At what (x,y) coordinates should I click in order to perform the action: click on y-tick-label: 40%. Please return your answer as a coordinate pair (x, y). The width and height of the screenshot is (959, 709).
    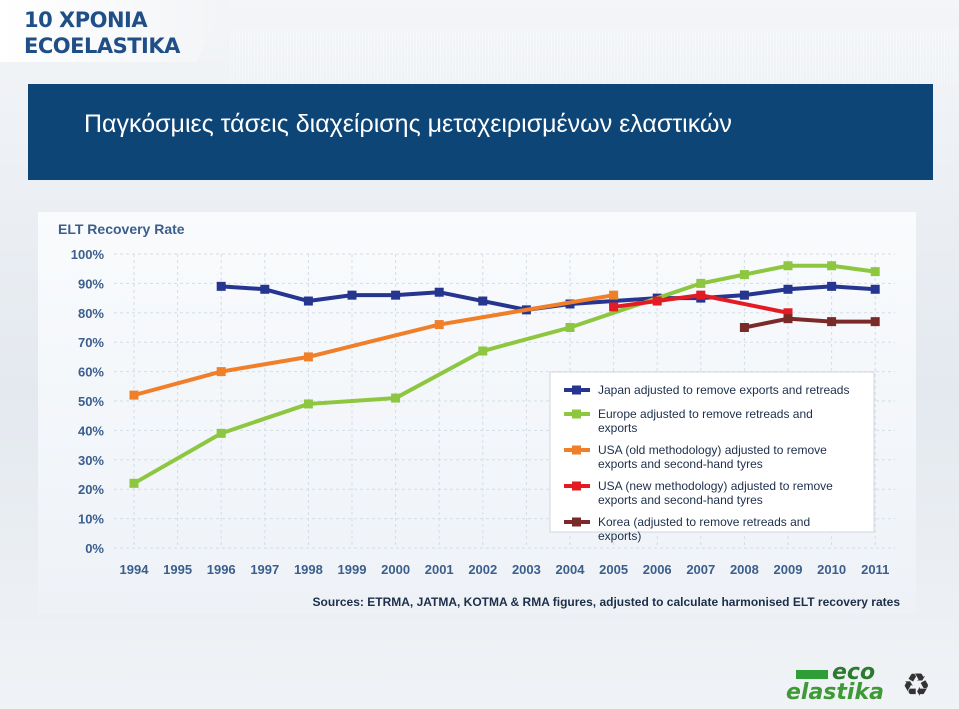
    Looking at the image, I should click on (91, 430).